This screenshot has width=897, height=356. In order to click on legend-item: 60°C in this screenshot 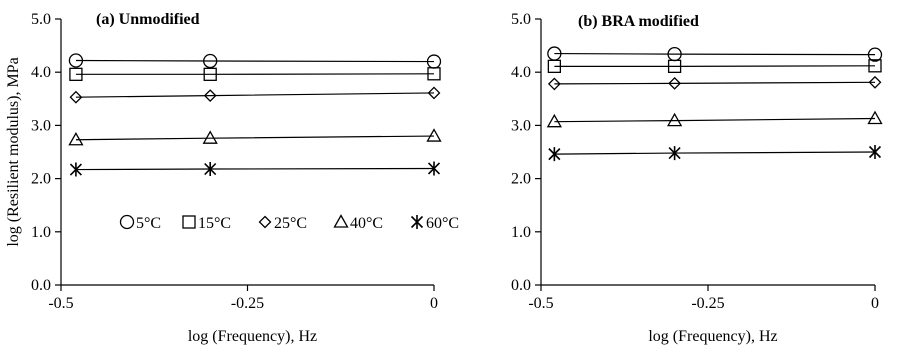, I will do `click(434, 223)`.